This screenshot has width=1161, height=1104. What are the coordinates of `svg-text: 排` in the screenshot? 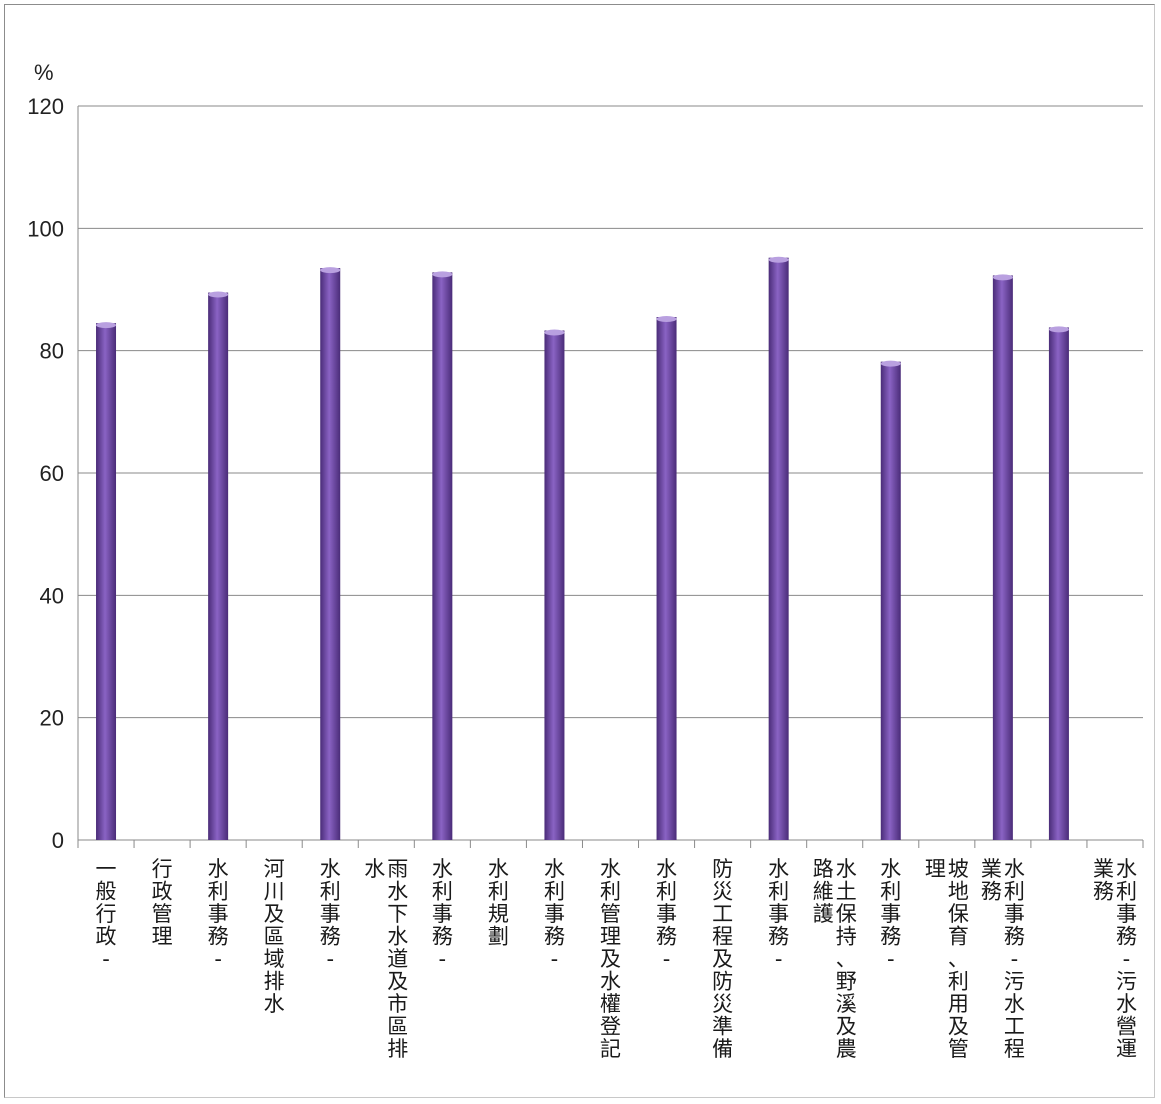 It's located at (397, 1049).